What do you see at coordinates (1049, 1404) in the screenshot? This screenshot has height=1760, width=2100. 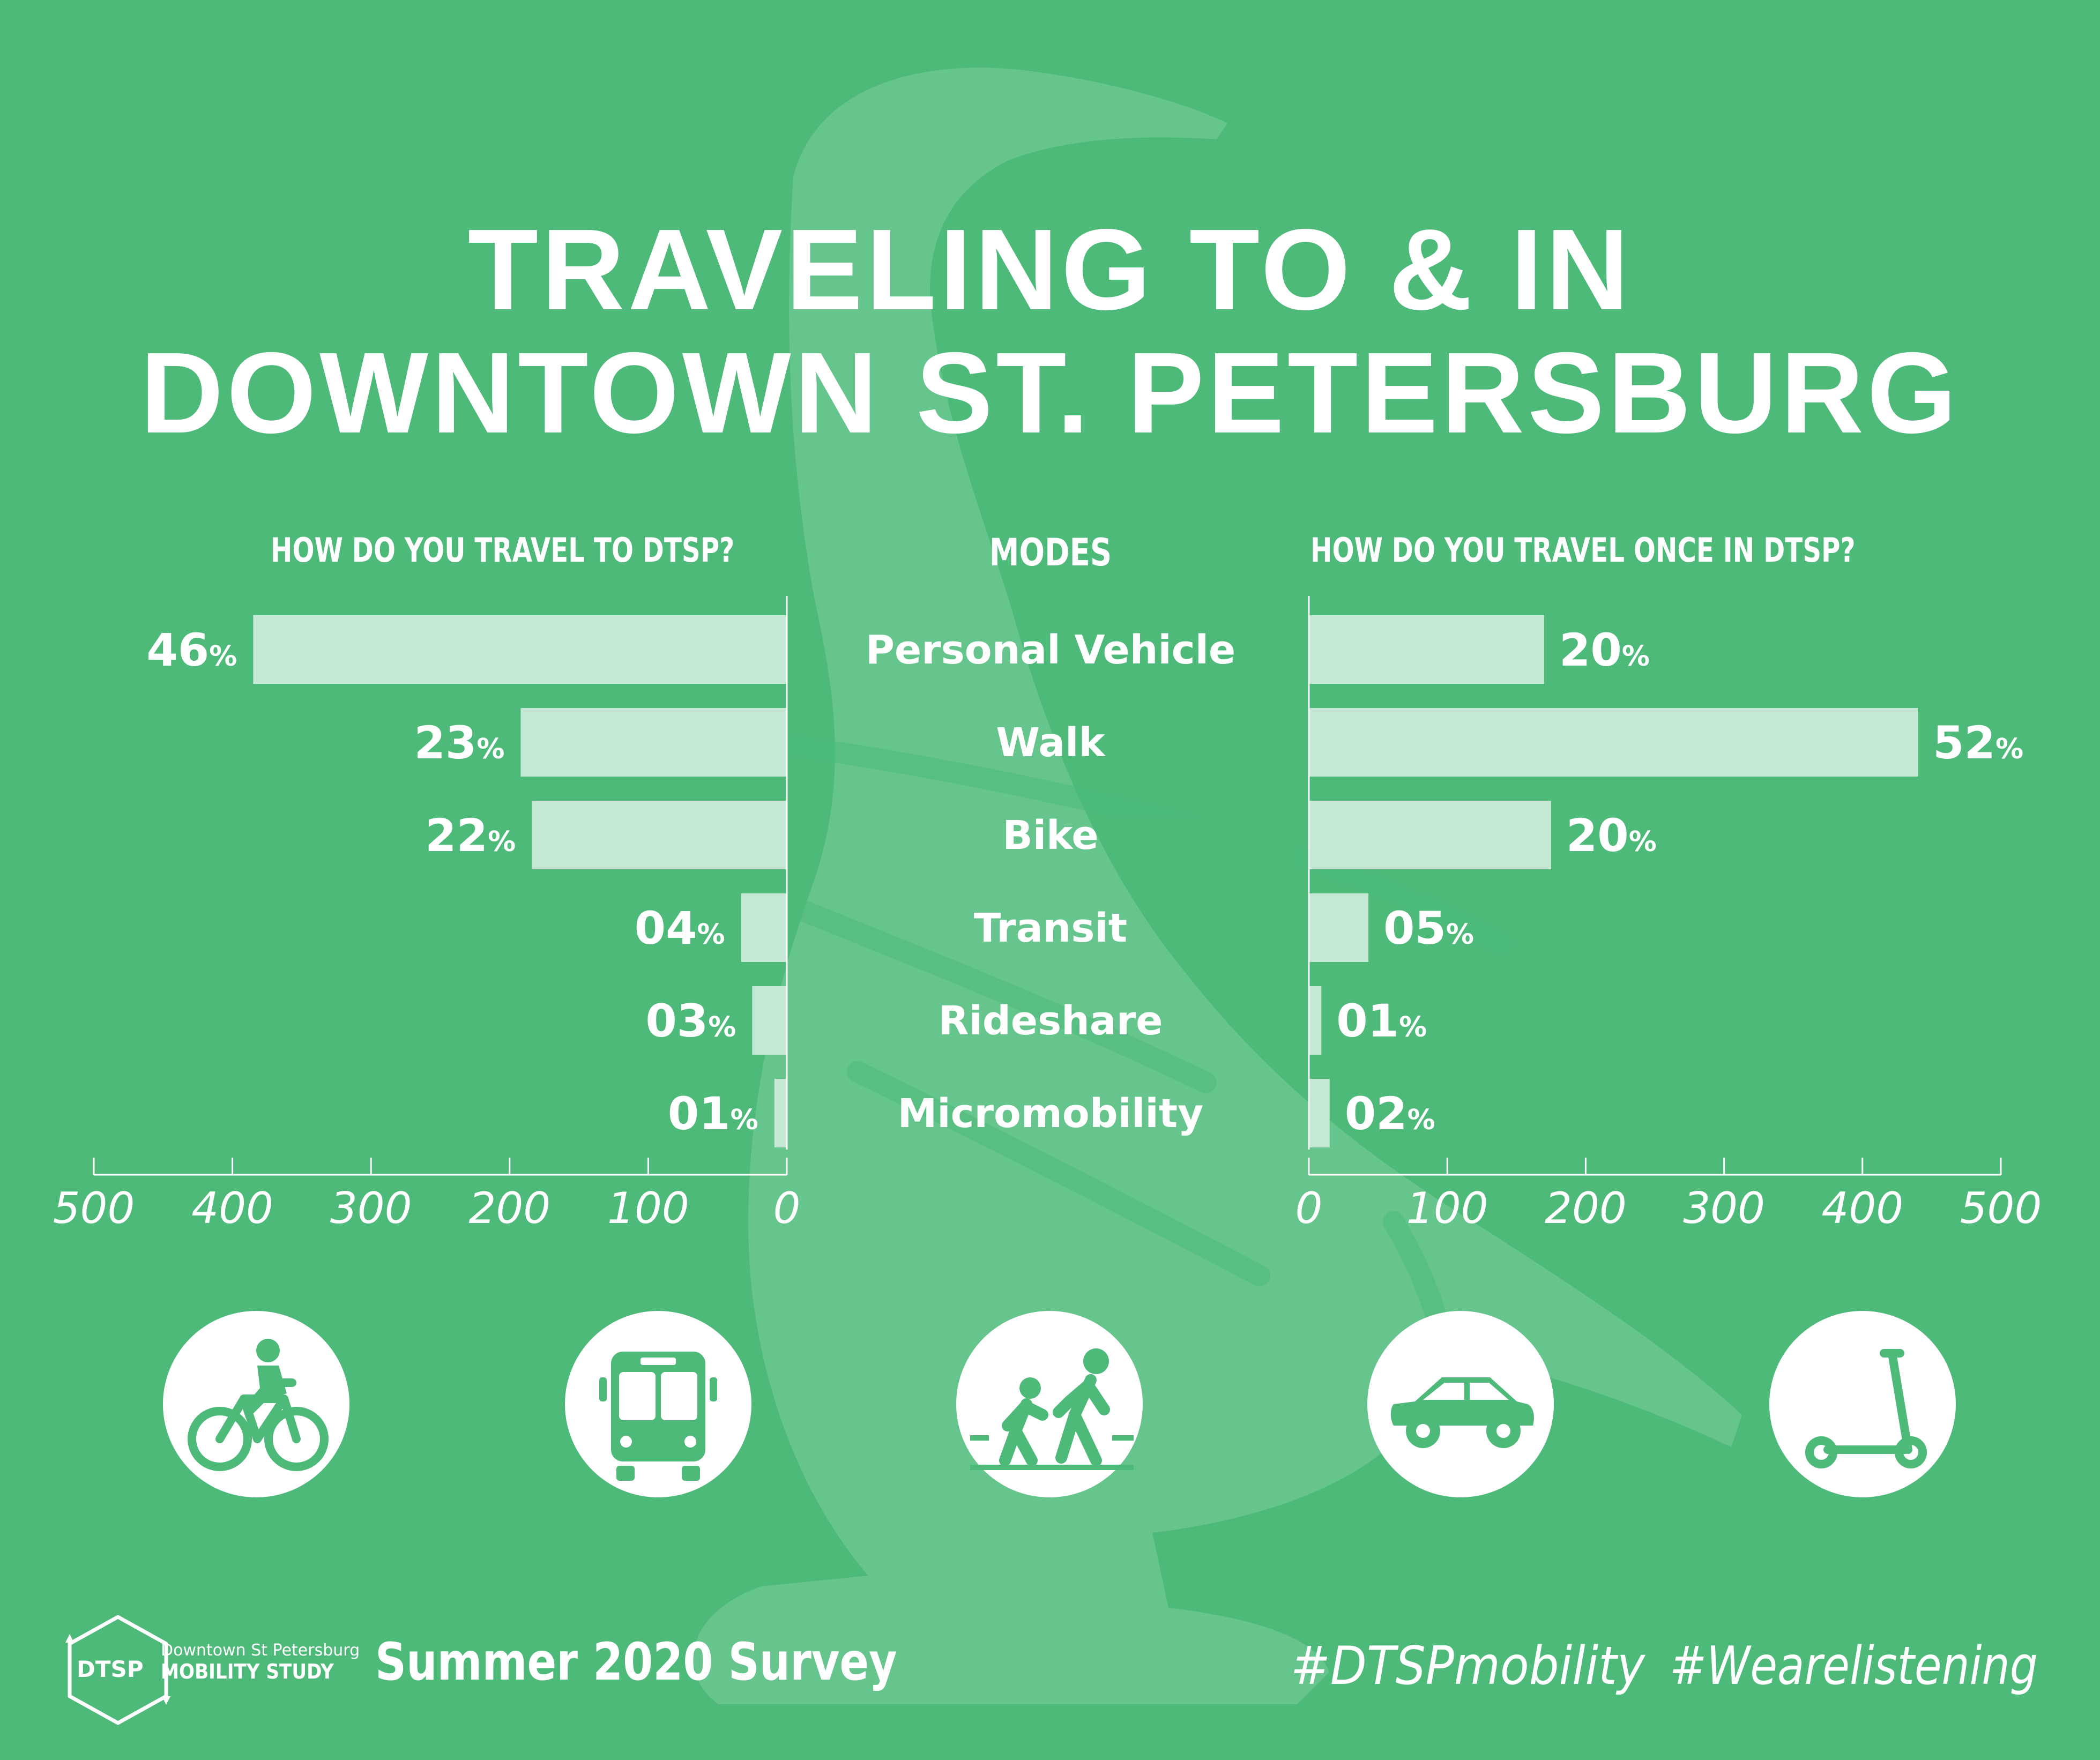 I see `pedestrians-icon` at bounding box center [1049, 1404].